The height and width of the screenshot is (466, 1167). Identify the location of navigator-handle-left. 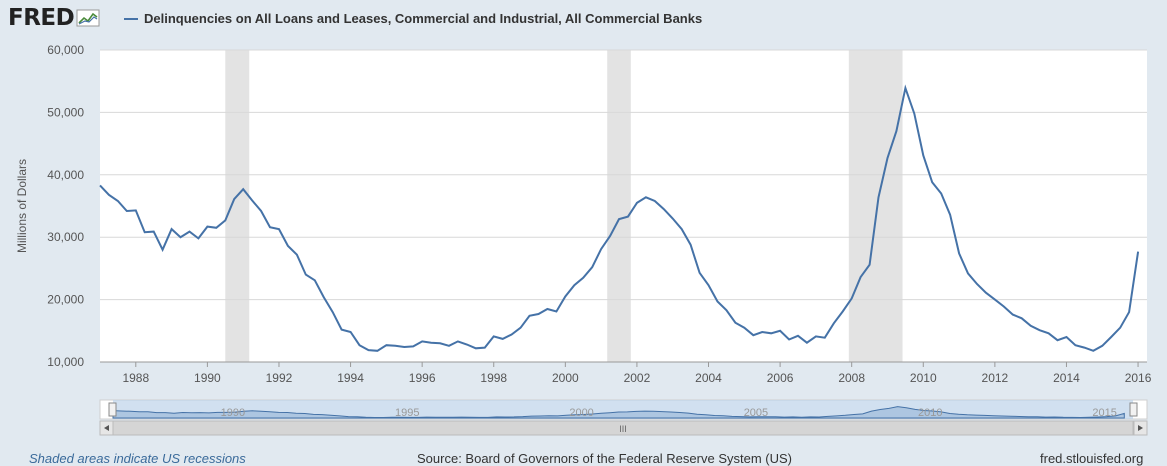
(112, 409).